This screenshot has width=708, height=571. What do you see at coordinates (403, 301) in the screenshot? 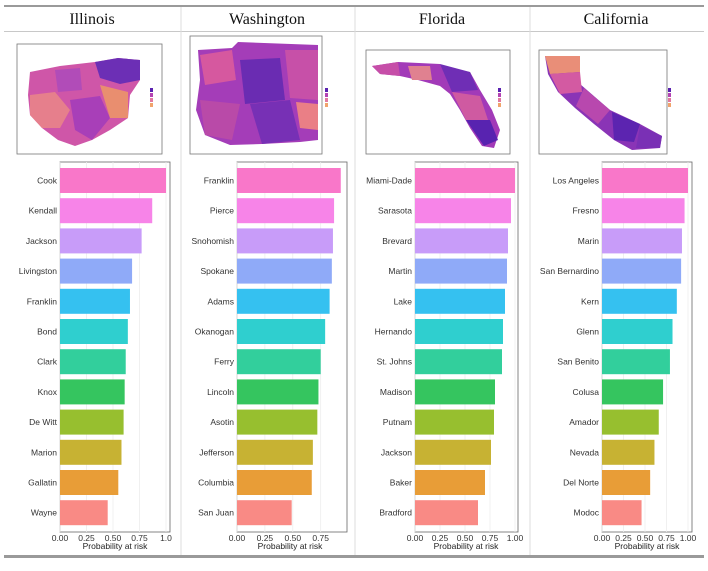
I see `category-label: Lake` at bounding box center [403, 301].